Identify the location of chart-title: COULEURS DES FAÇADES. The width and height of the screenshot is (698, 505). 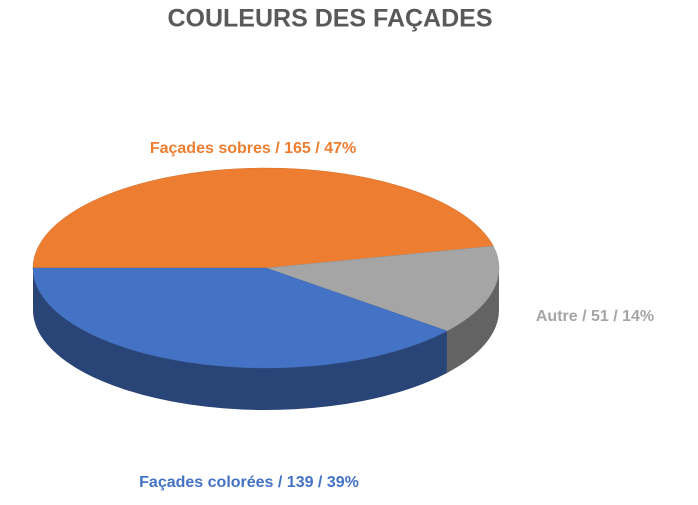
(329, 19).